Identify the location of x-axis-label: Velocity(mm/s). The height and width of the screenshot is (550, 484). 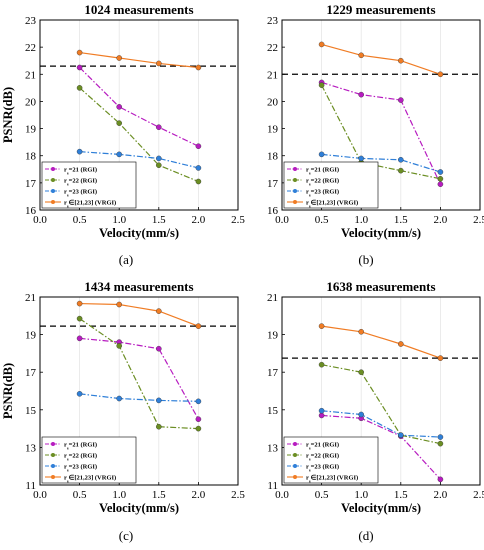
(139, 508).